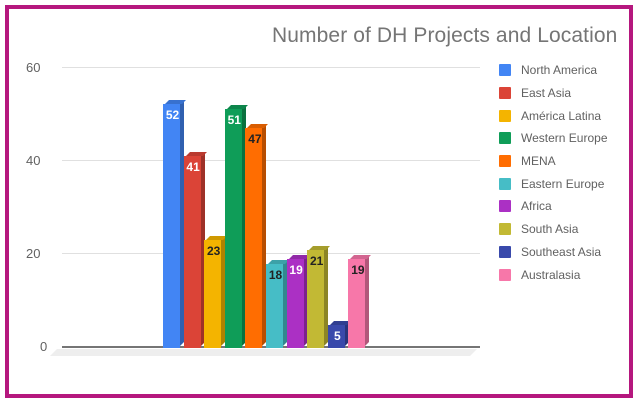  What do you see at coordinates (44, 346) in the screenshot?
I see `y-tick-label: 0` at bounding box center [44, 346].